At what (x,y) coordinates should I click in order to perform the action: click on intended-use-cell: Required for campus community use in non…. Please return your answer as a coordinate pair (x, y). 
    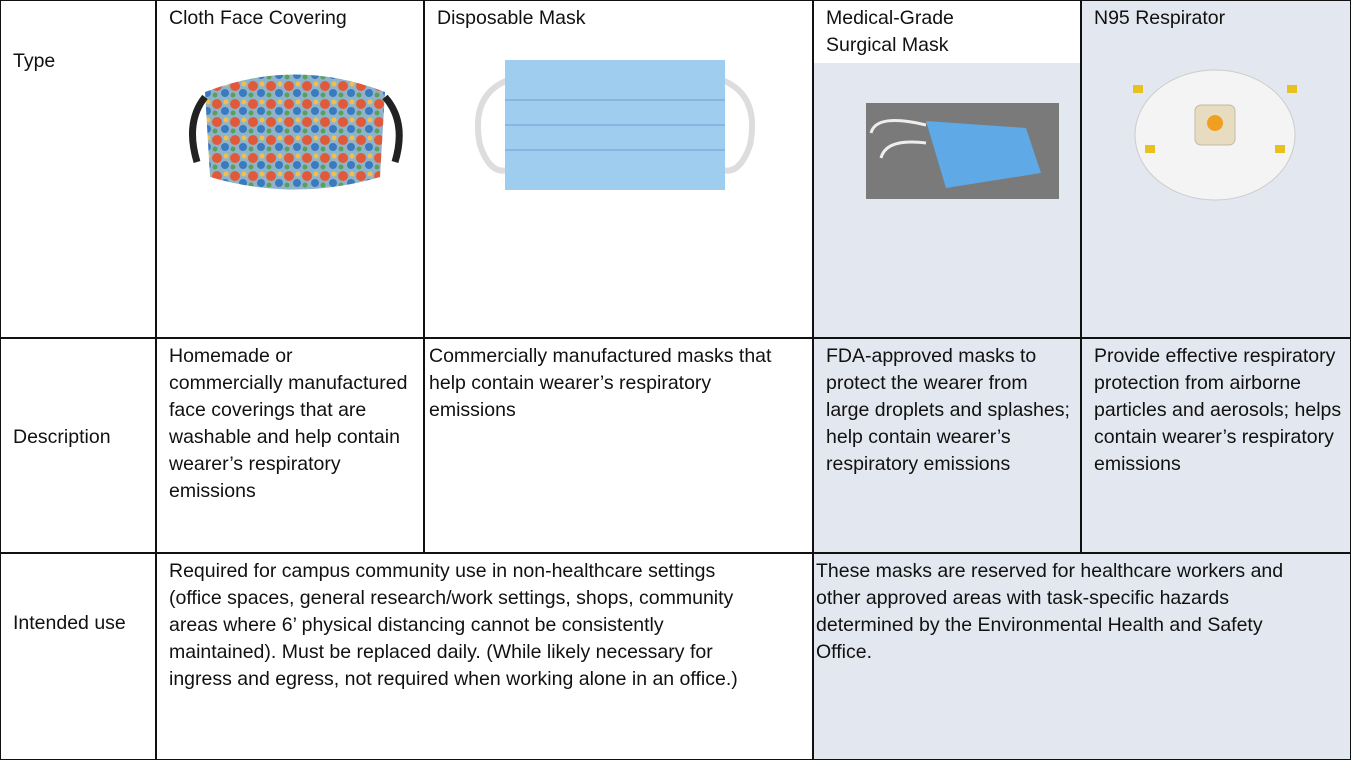
    Looking at the image, I should click on (484, 656).